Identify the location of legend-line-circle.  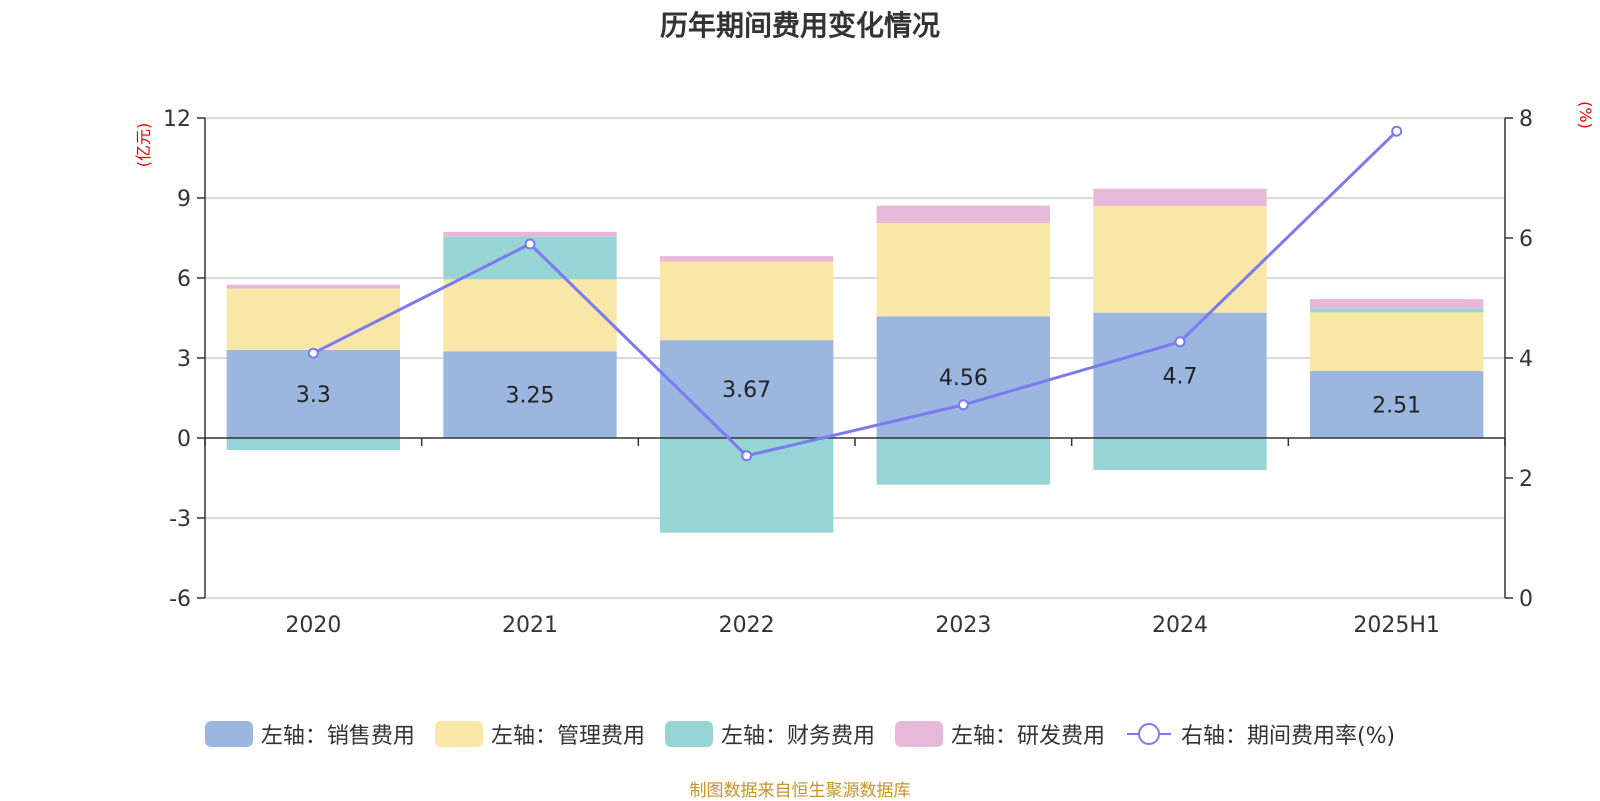
(1148, 734).